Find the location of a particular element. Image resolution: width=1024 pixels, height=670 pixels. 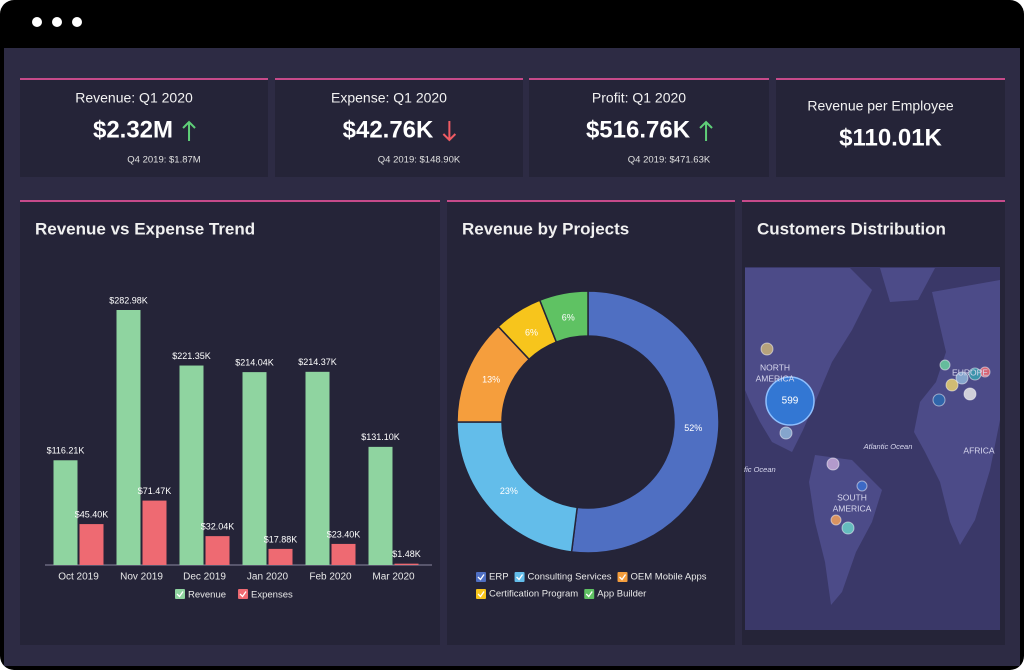

kpi-title: Expense: Q1 2020 is located at coordinates (389, 98).